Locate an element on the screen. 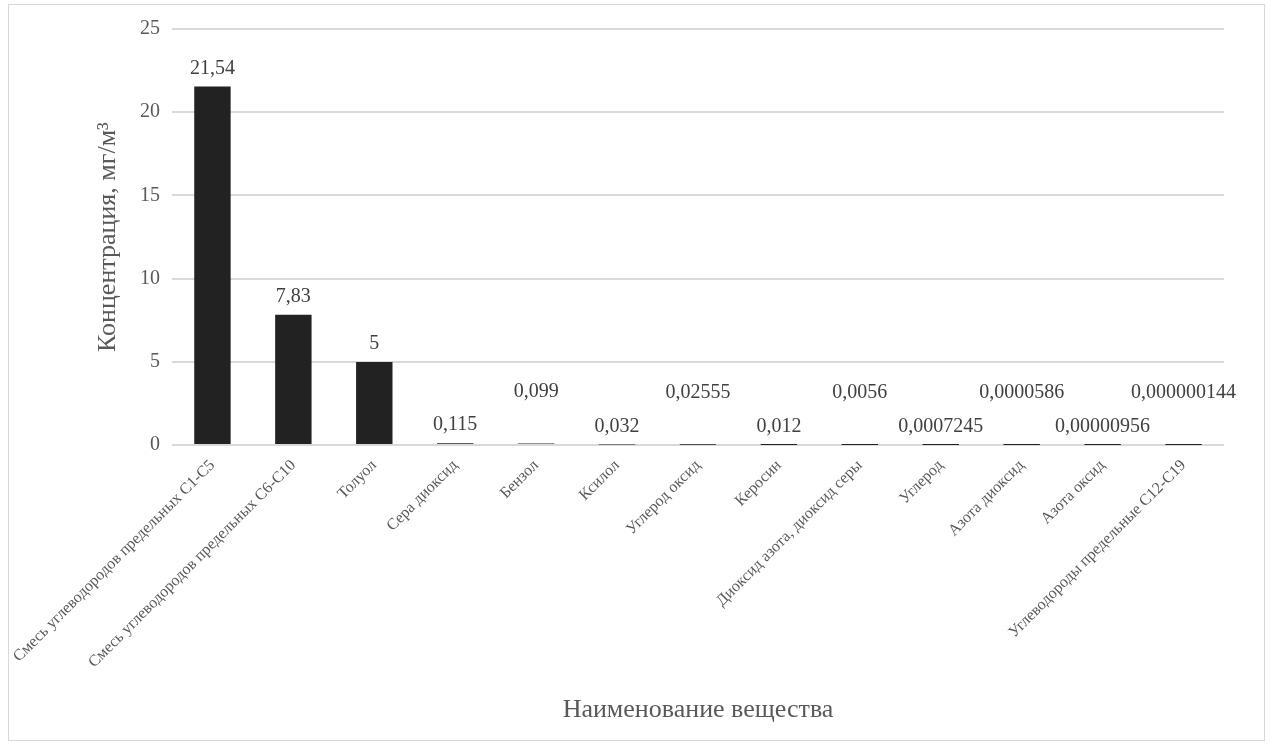 The image size is (1273, 751). data-label: 0,115 is located at coordinates (455, 423).